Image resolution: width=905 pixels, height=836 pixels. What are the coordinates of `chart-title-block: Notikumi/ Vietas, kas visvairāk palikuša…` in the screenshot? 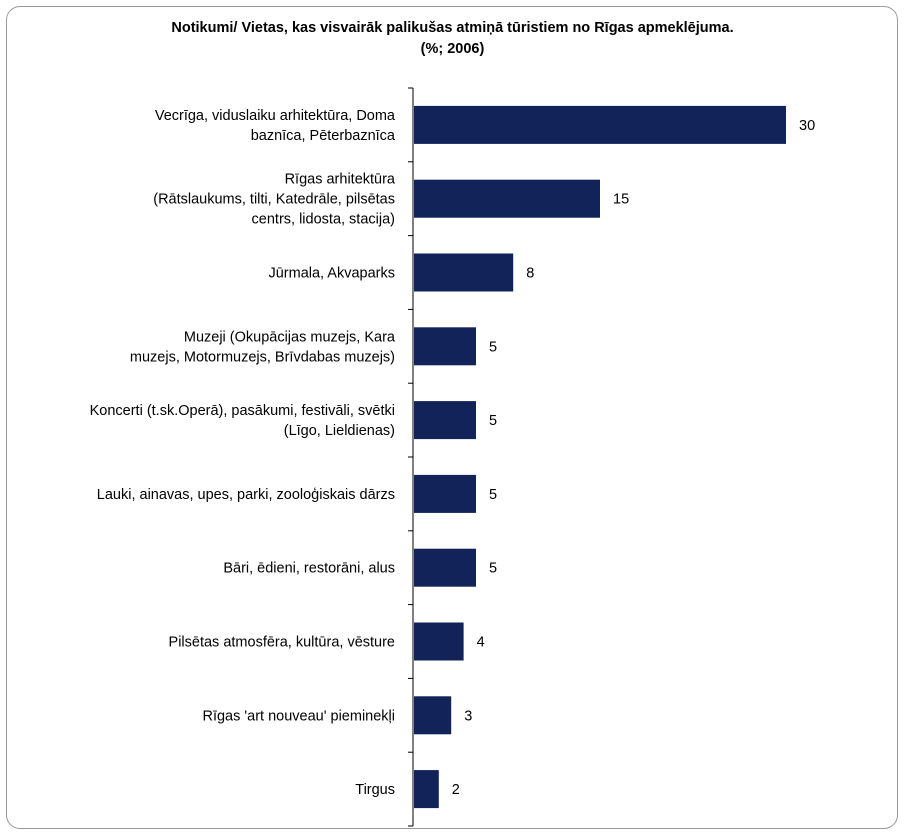 It's located at (452, 39).